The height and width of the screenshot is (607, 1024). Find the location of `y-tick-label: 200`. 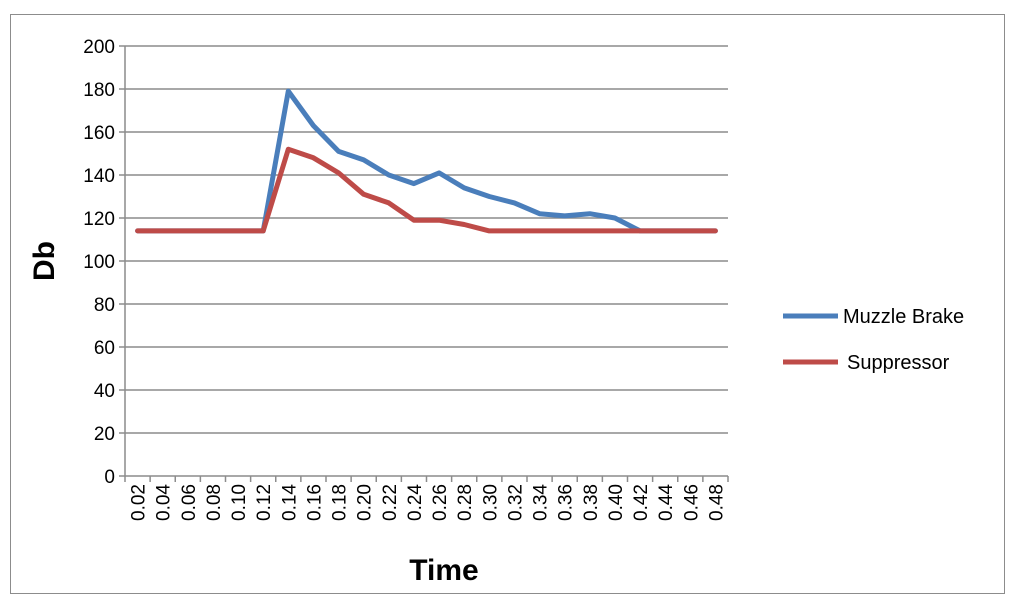

y-tick-label: 200 is located at coordinates (99, 47).